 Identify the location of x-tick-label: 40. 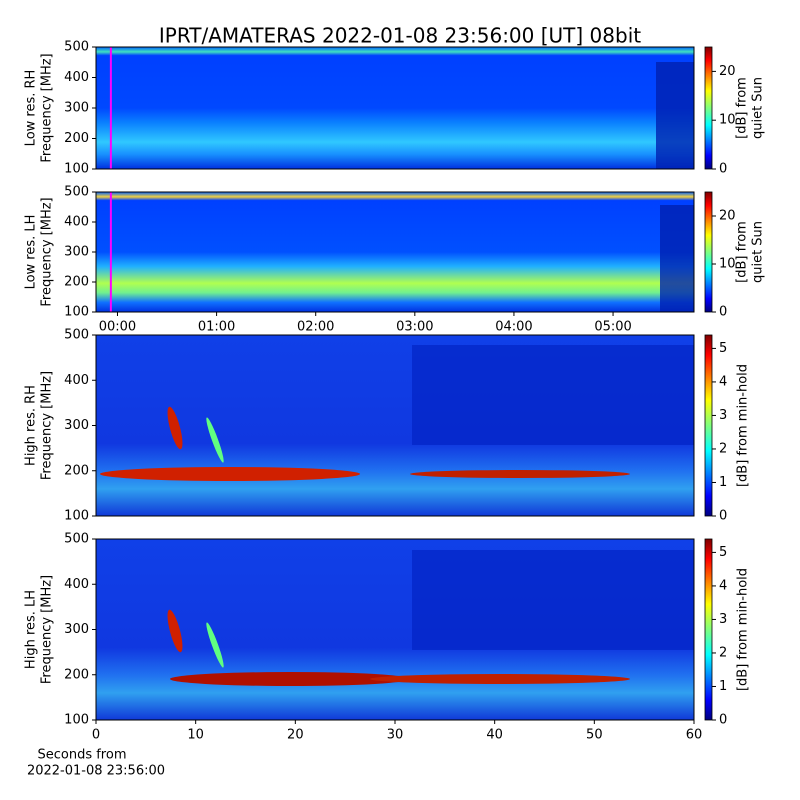
(494, 735).